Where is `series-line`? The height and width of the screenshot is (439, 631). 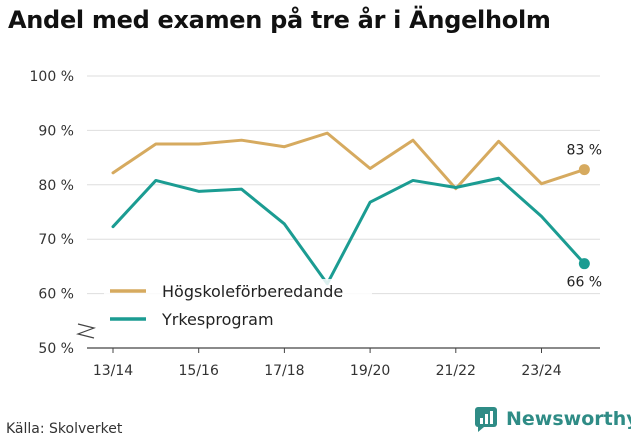 series-line is located at coordinates (348, 161).